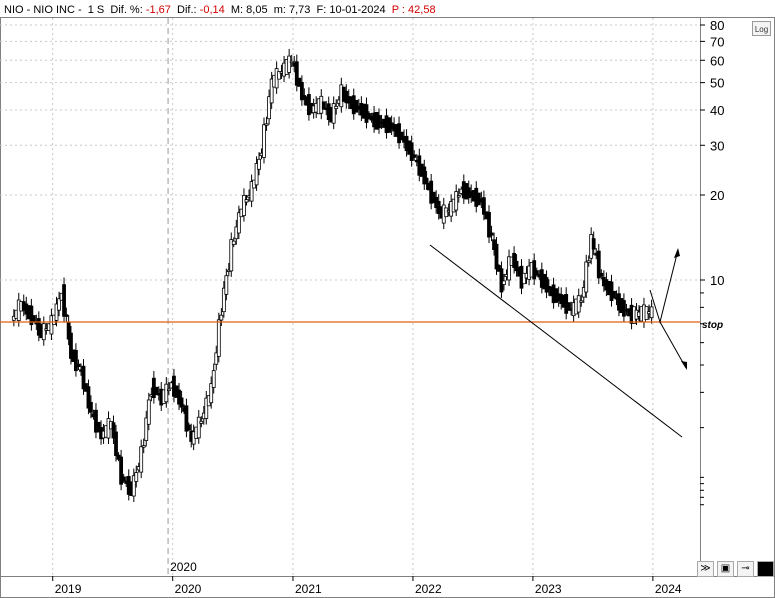 This screenshot has height=598, width=775. Describe the element at coordinates (188, 589) in the screenshot. I see `x-tick-label: 2020` at that location.